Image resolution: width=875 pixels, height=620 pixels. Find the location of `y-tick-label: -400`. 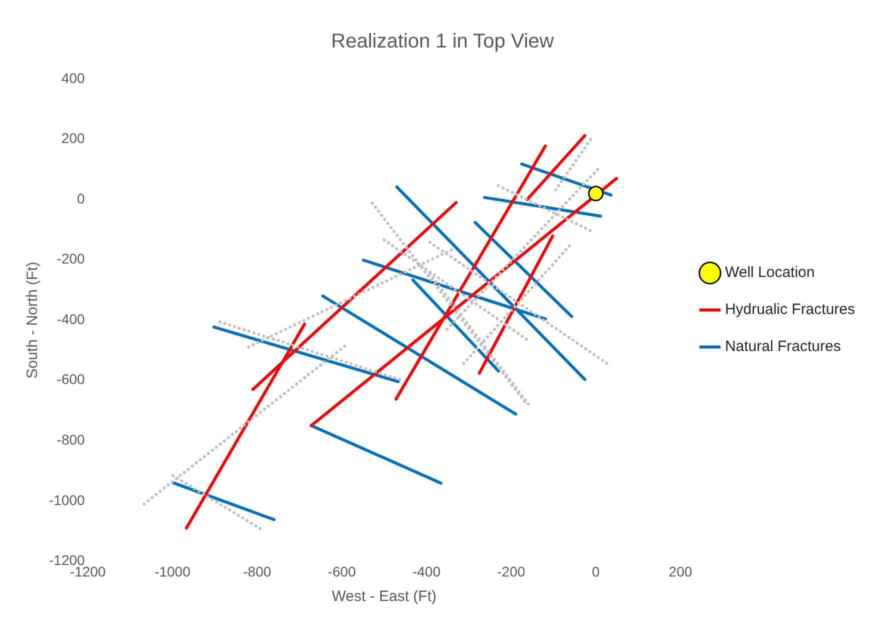

y-tick-label: -400 is located at coordinates (71, 318).